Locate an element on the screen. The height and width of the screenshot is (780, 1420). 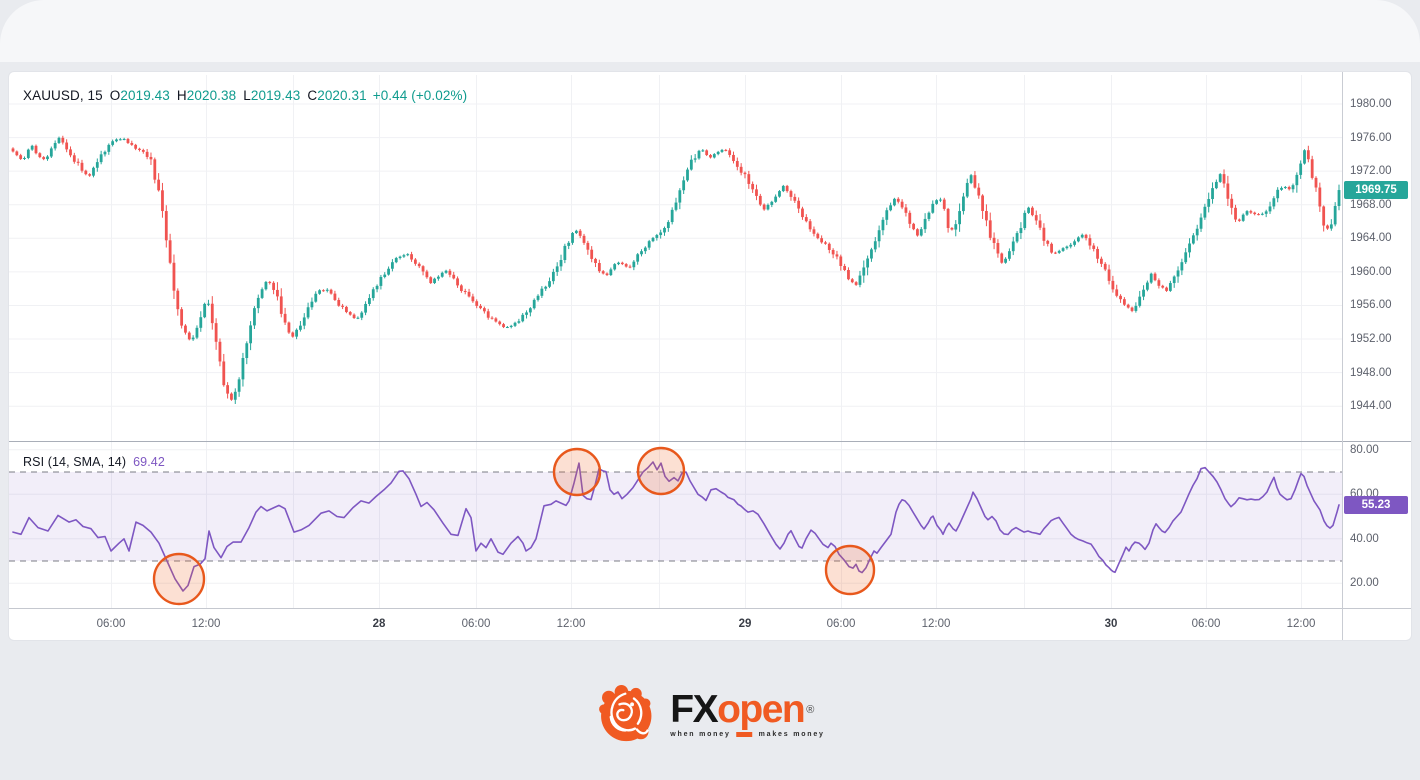
rsi-legend-value: 69.42 is located at coordinates (149, 462).